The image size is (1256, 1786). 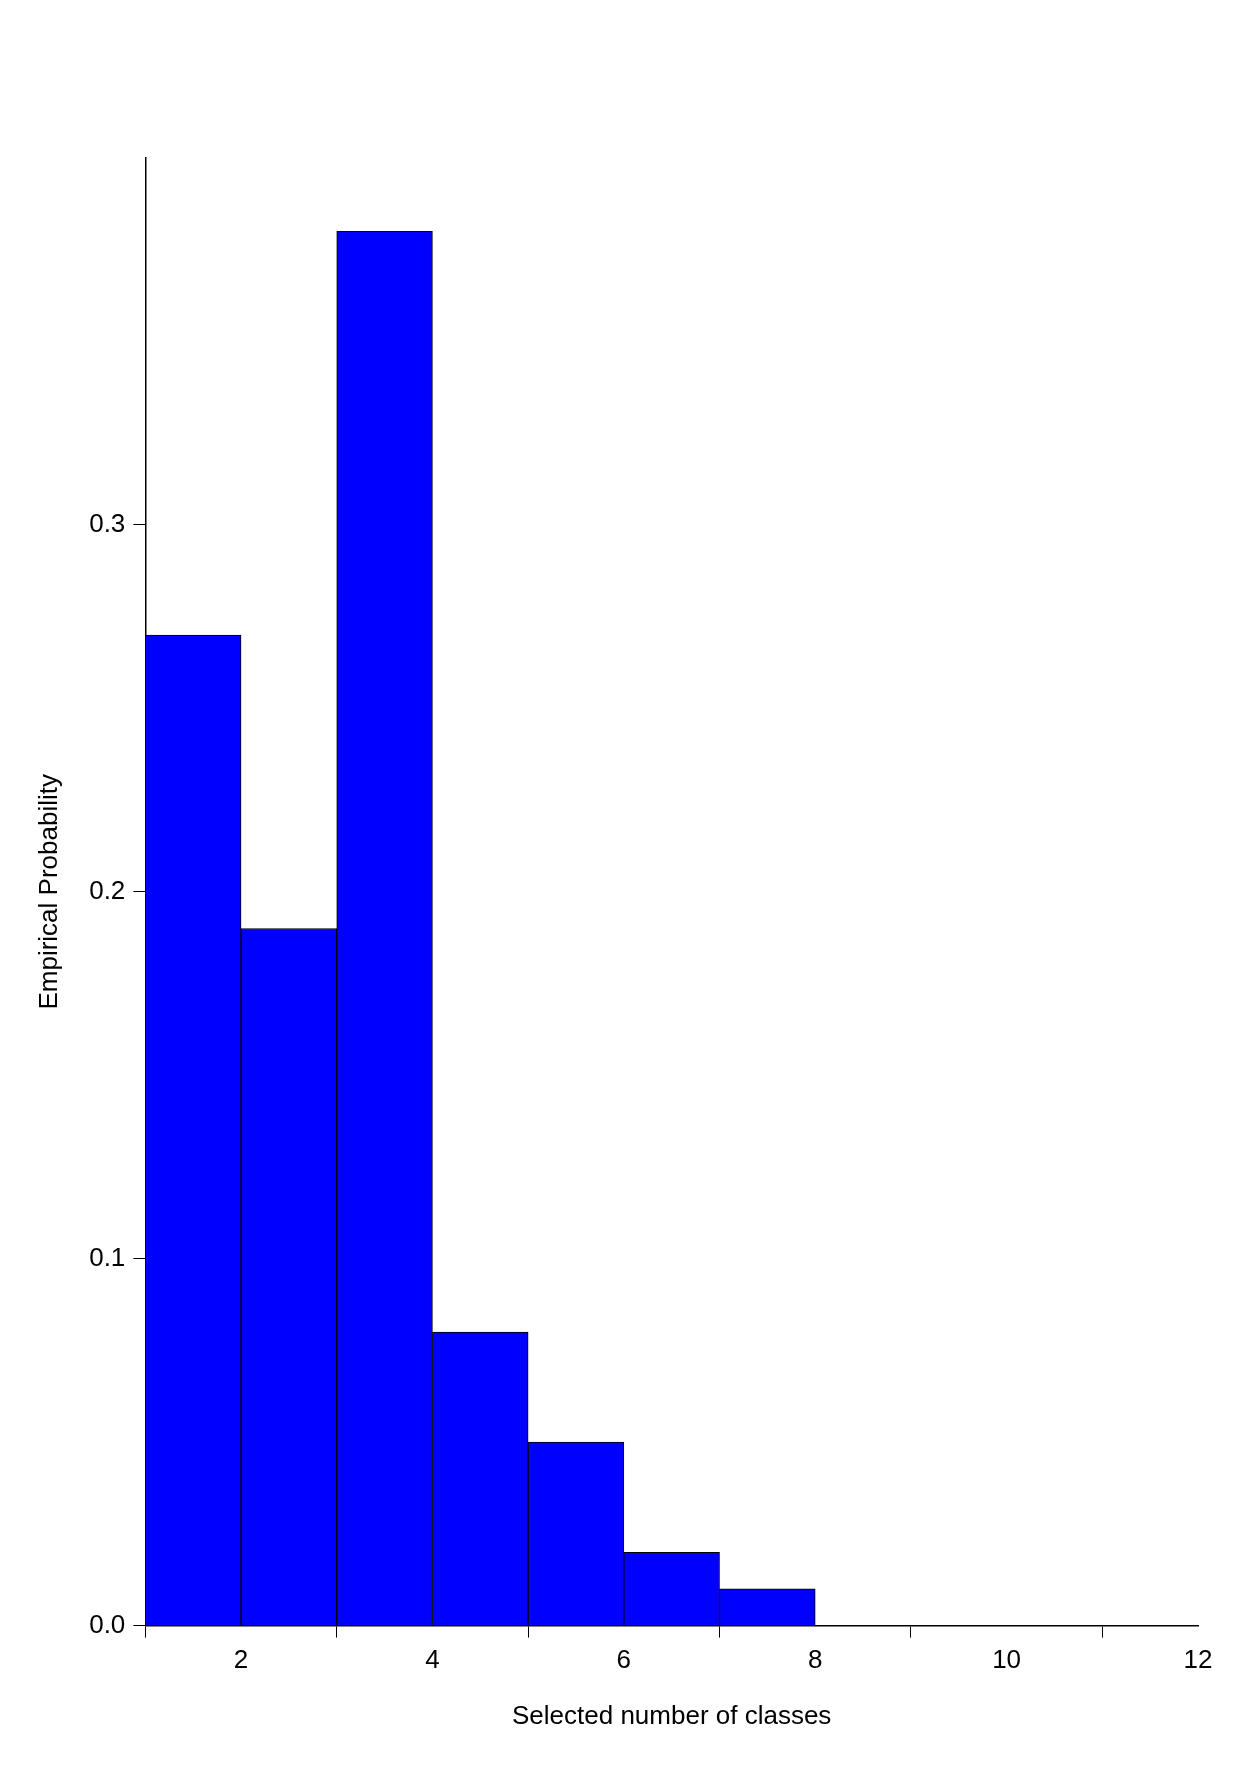 What do you see at coordinates (432, 1659) in the screenshot?
I see `x-tick-label: 4` at bounding box center [432, 1659].